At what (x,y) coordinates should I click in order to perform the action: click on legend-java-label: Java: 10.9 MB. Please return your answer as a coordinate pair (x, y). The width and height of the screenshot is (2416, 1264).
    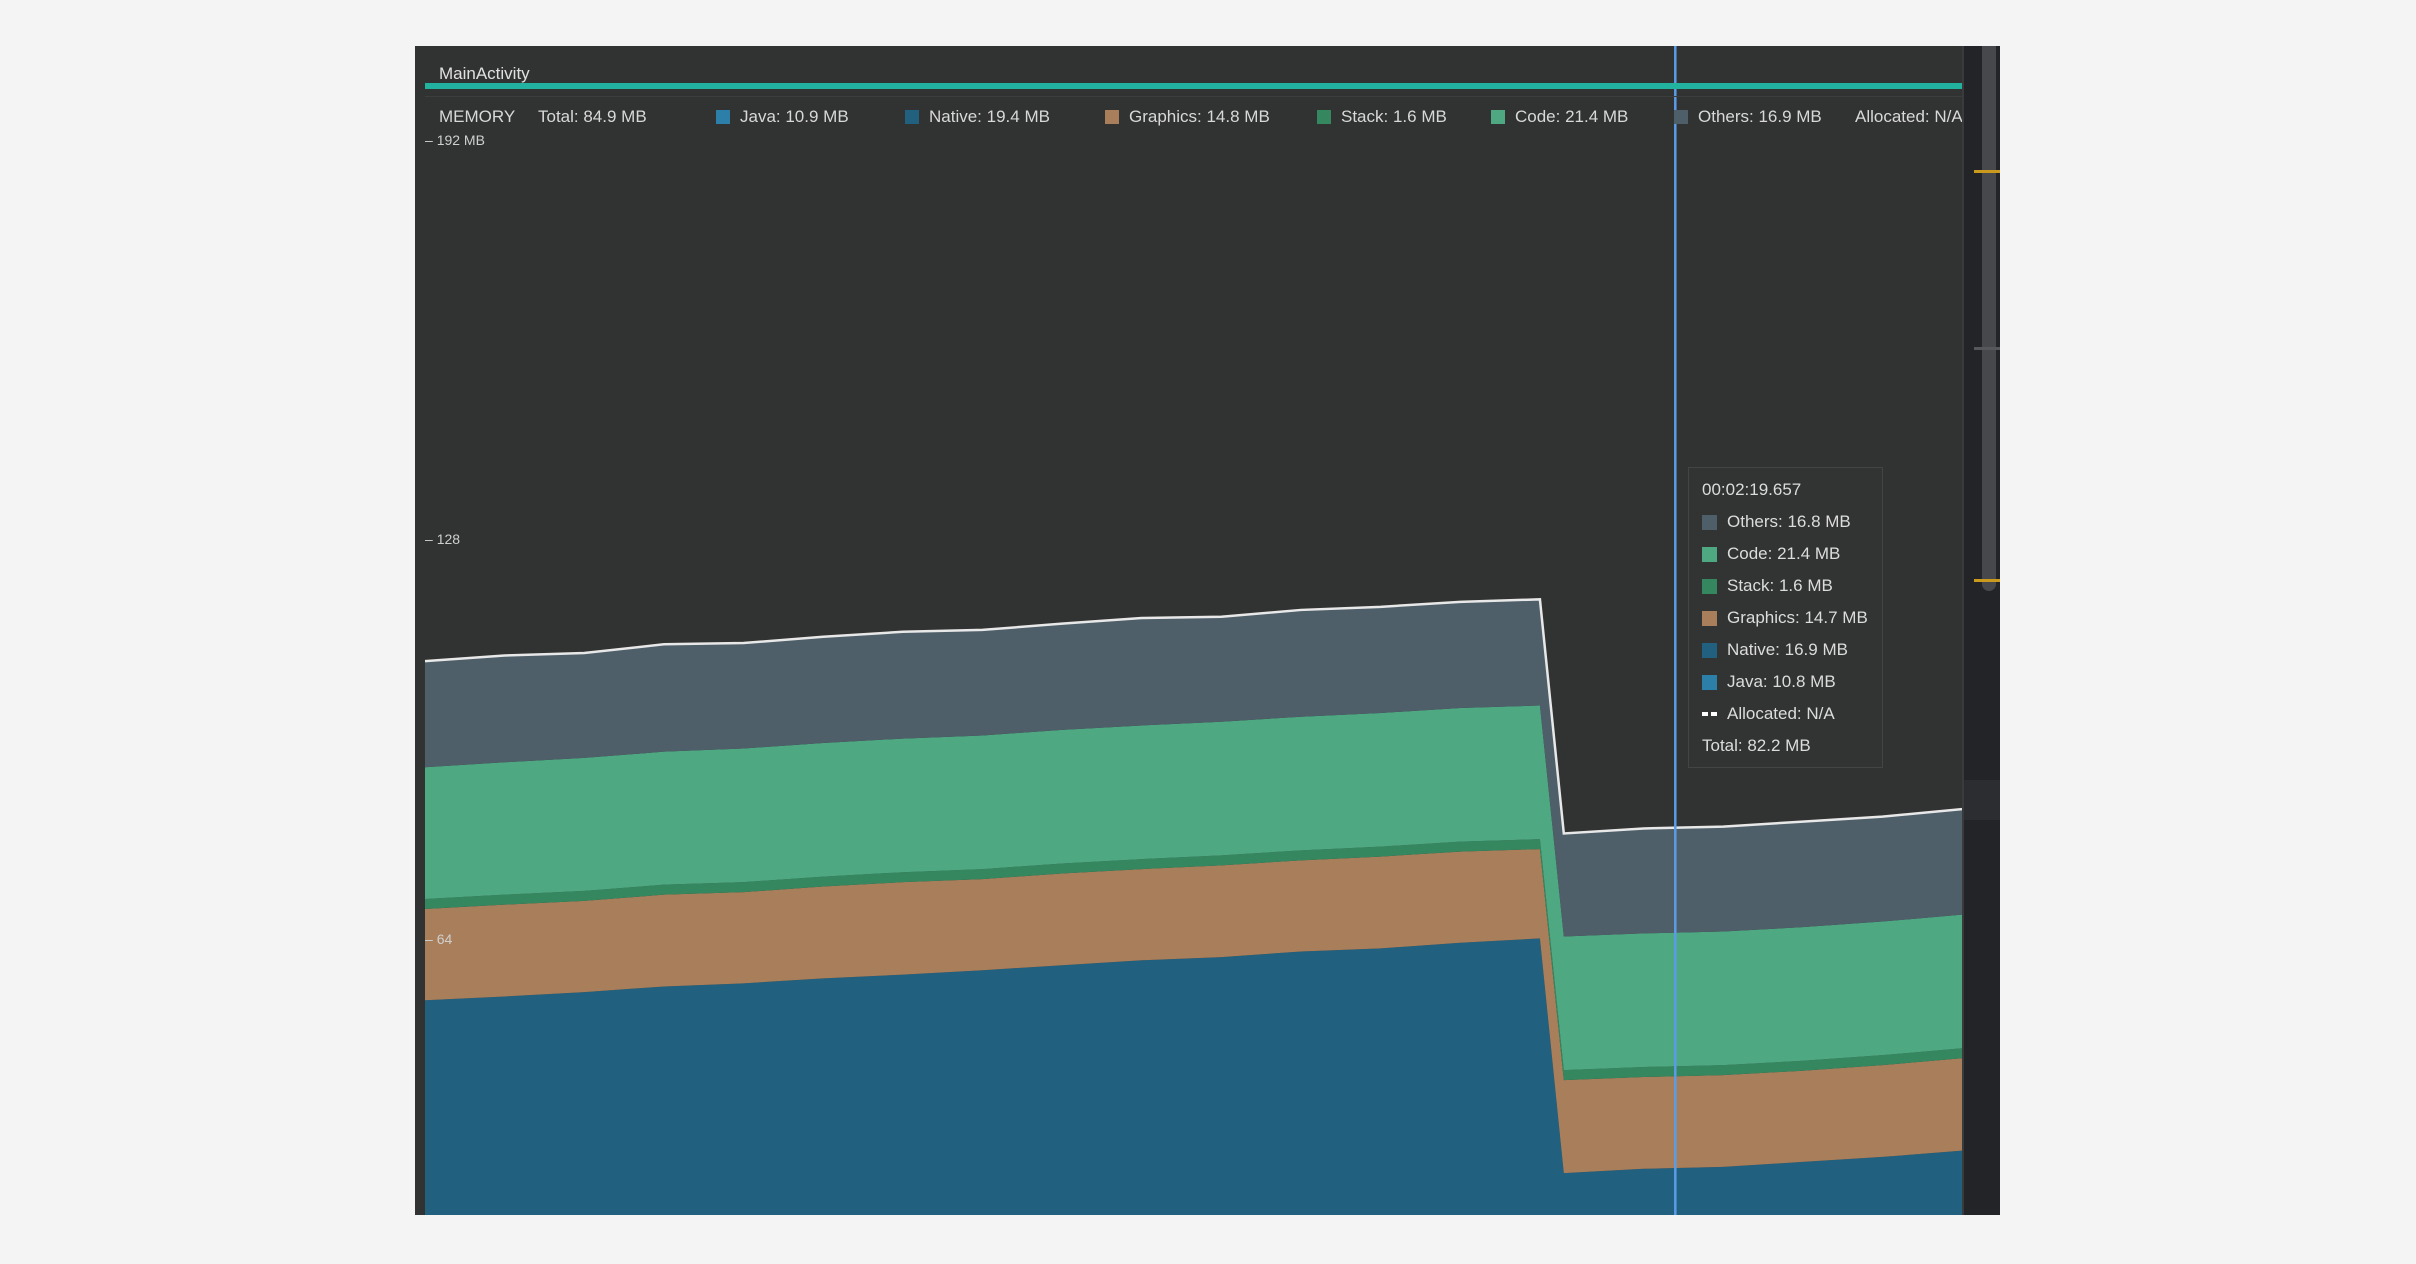
    Looking at the image, I should click on (794, 116).